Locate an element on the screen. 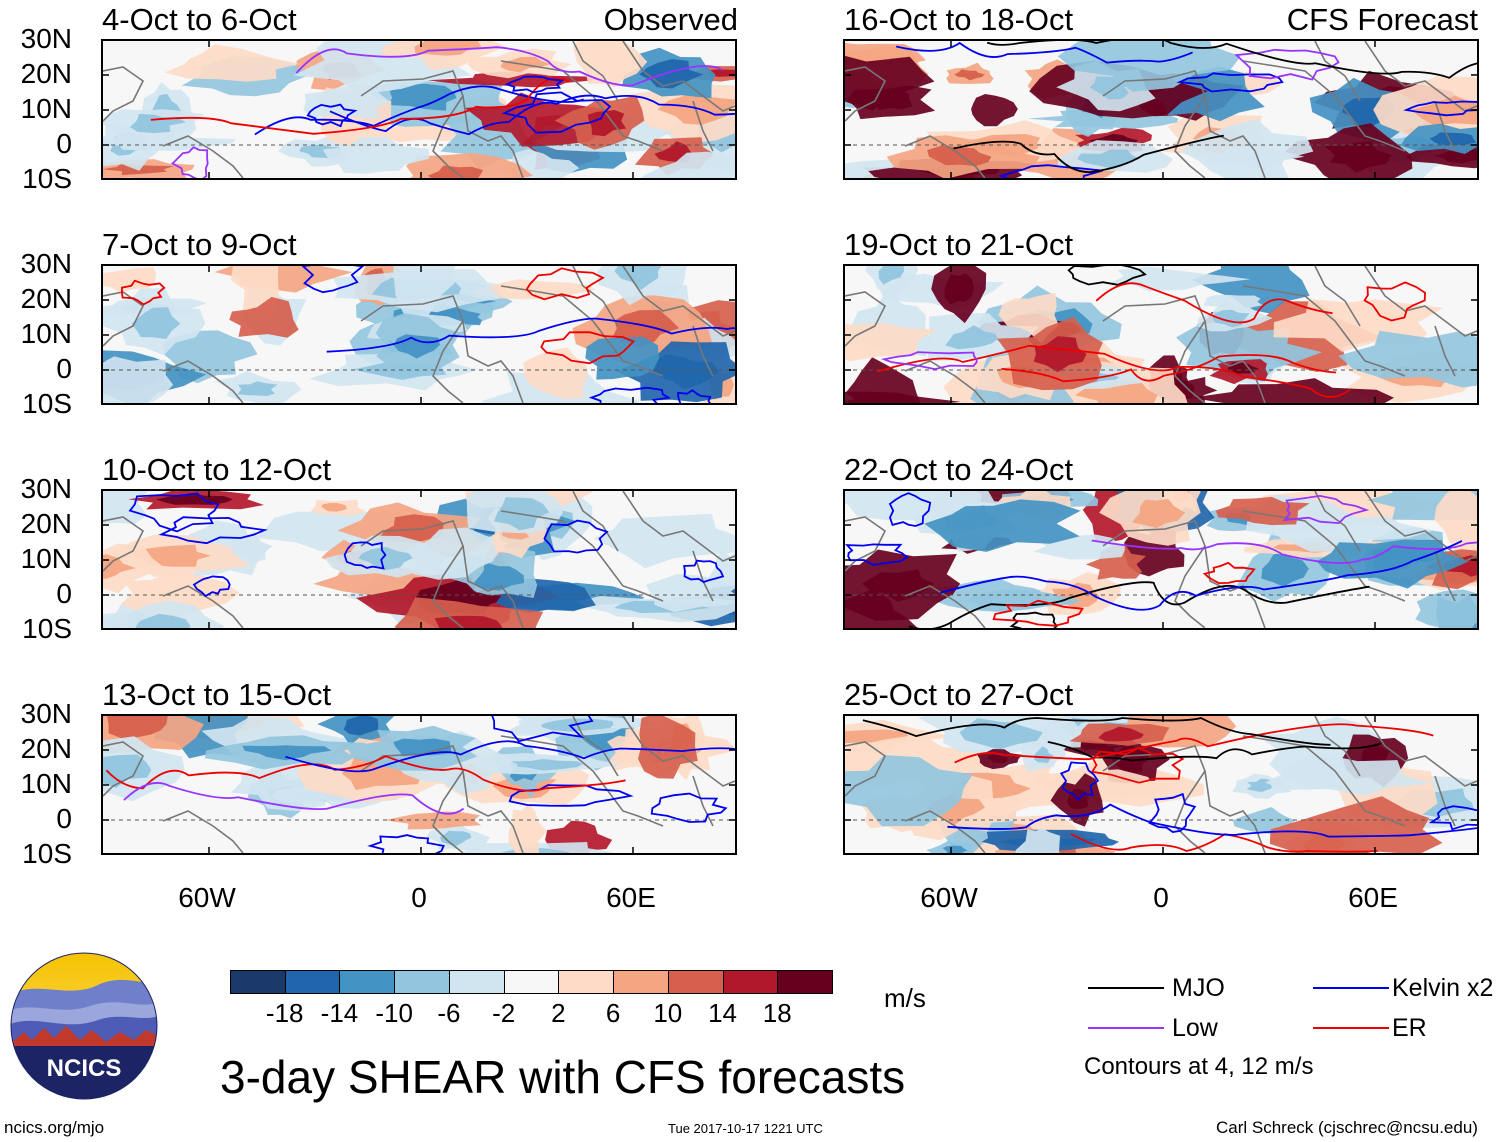 This screenshot has height=1142, width=1510. observed-column-label: Observed is located at coordinates (670, 19).